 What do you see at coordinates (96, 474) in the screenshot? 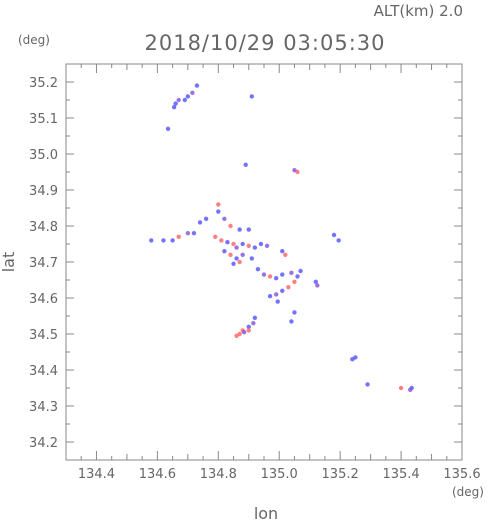
I see `x-tick-label: 134.4` at bounding box center [96, 474].